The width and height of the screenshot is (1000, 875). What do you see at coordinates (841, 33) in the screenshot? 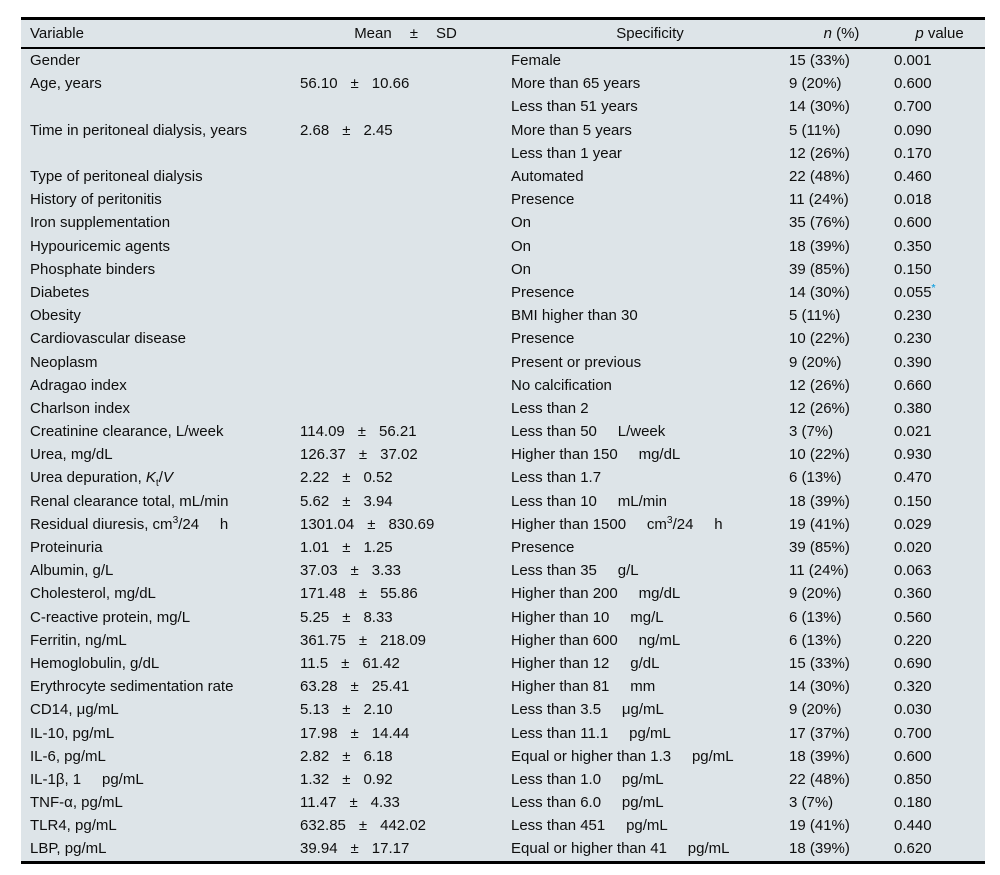
I see `header-n-percent: n (%)` at bounding box center [841, 33].